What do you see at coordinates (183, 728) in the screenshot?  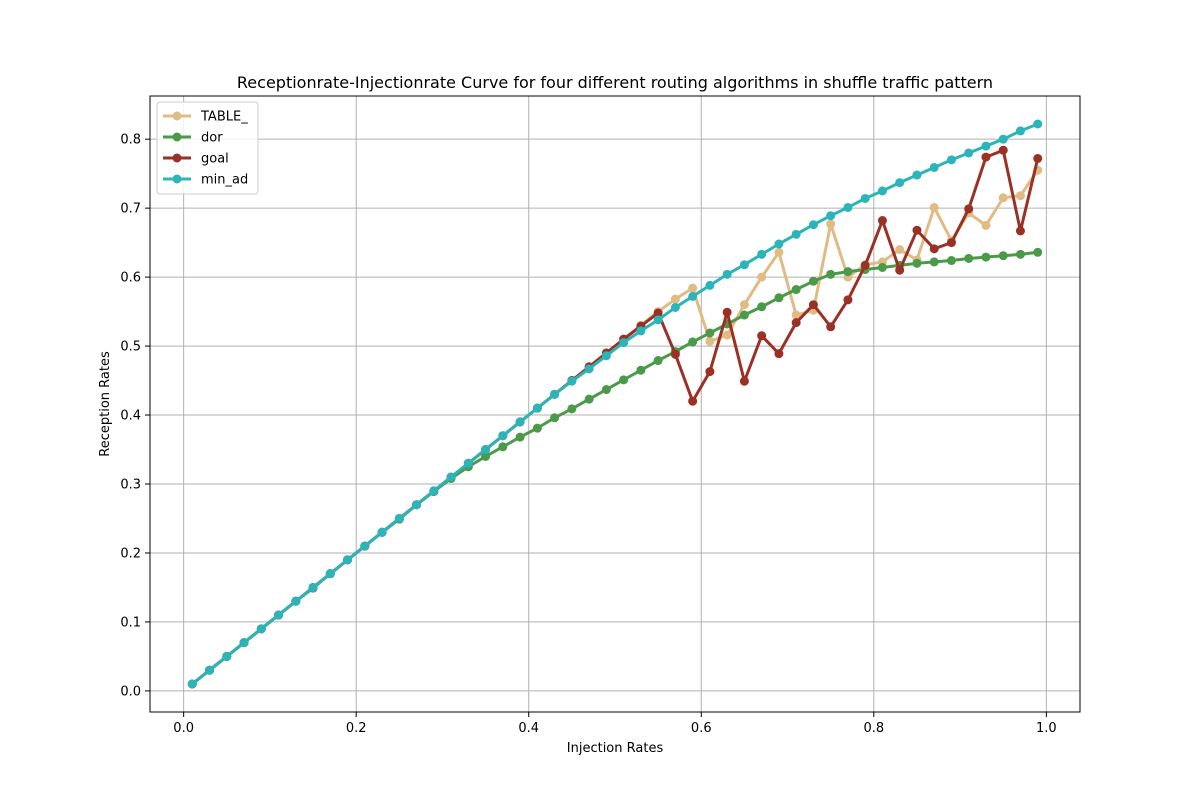 I see `x-tick-label: 0.0` at bounding box center [183, 728].